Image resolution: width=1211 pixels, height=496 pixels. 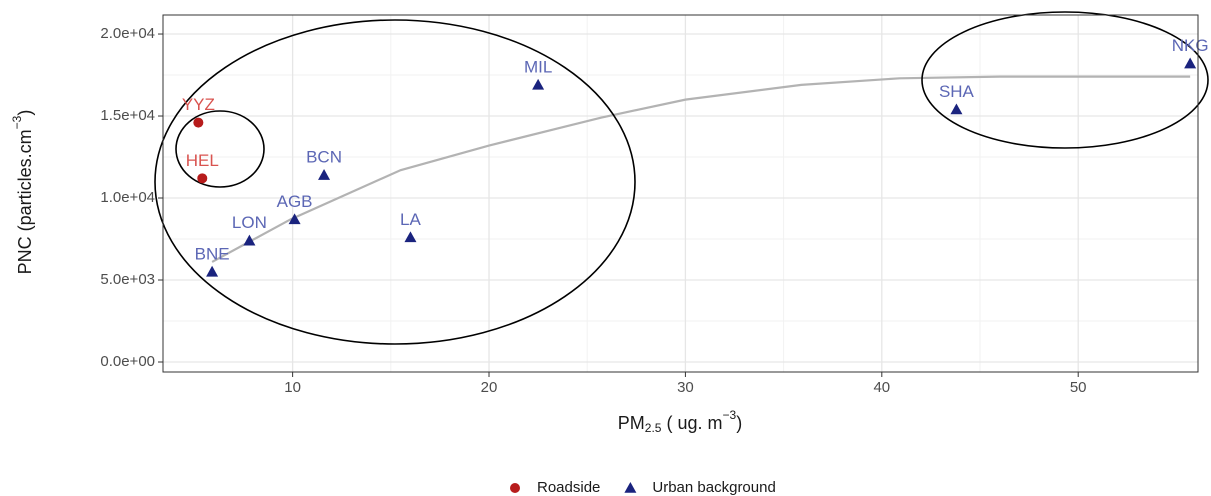 I want to click on x-tick-label: 10, so click(x=292, y=387).